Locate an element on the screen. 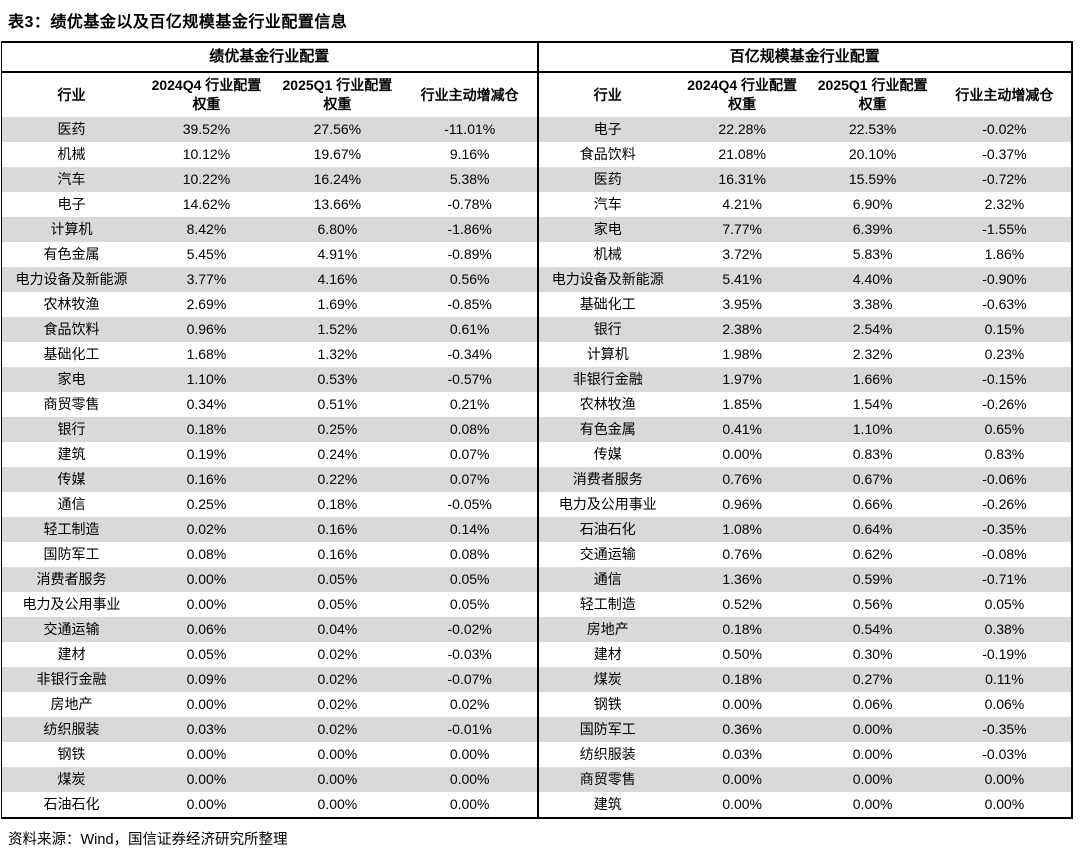 The height and width of the screenshot is (852, 1080). cell-industry: 建材 is located at coordinates (607, 654).